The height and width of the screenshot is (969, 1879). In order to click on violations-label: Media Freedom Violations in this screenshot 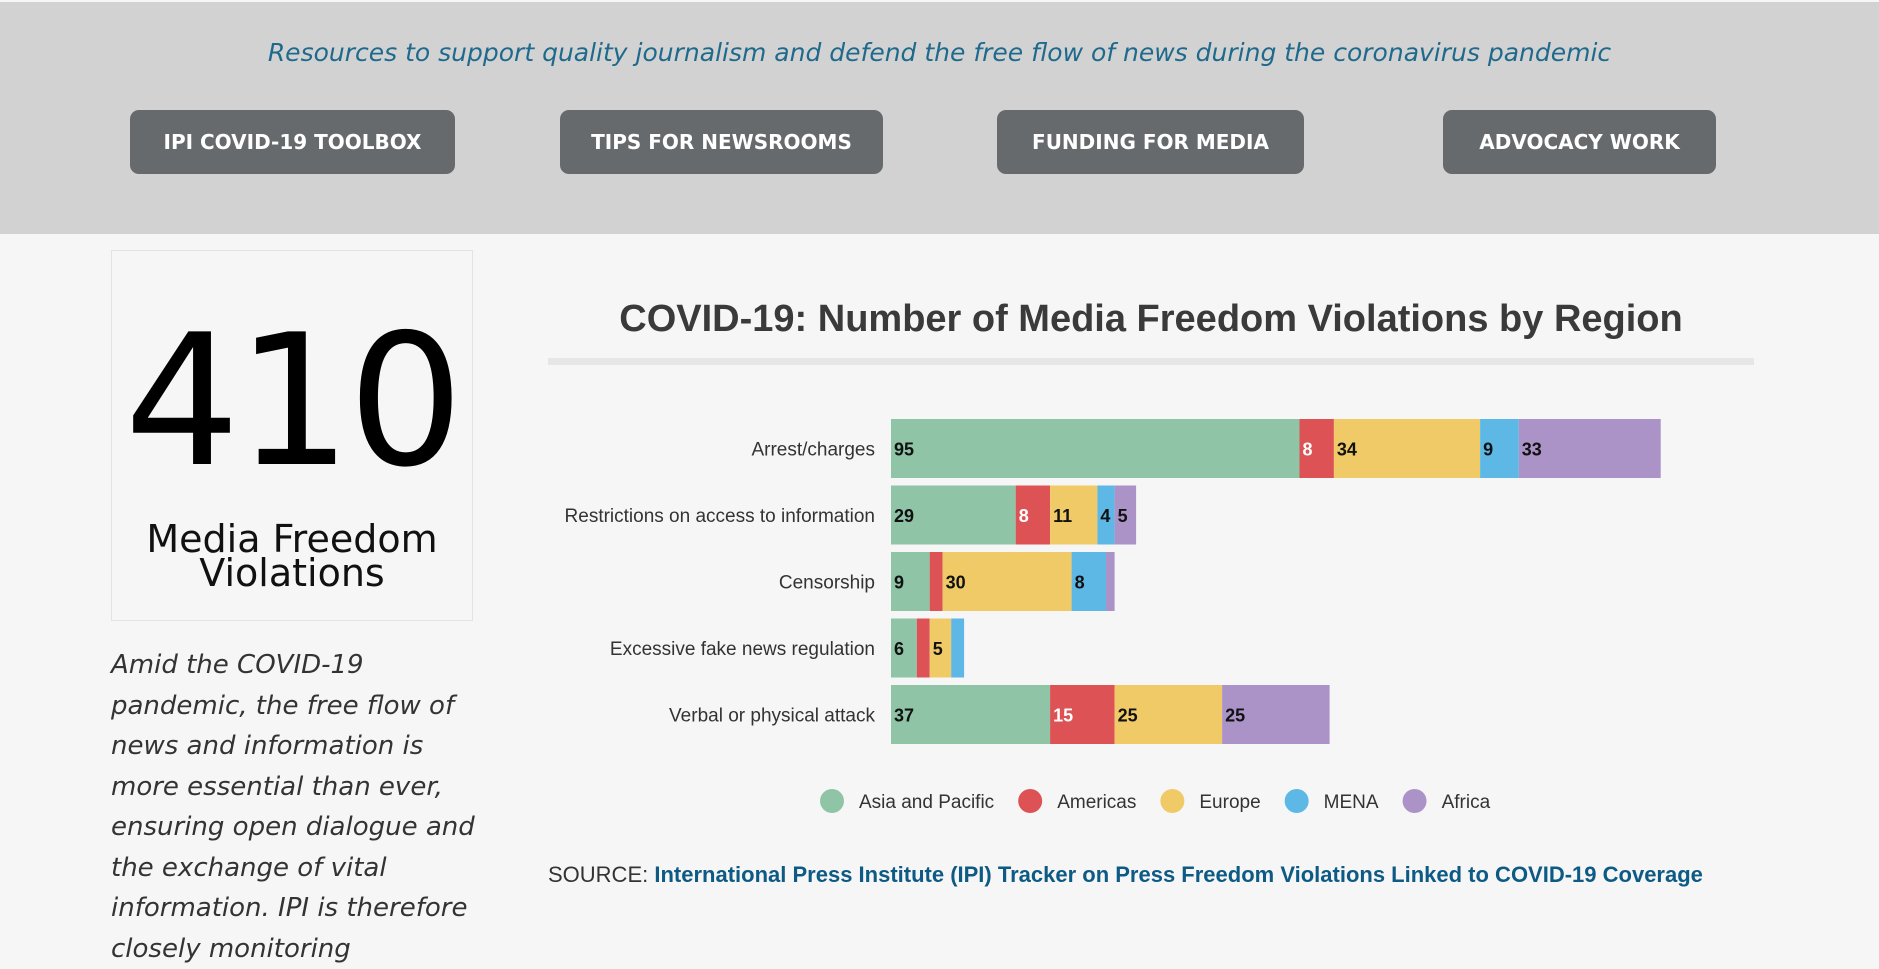, I will do `click(292, 556)`.